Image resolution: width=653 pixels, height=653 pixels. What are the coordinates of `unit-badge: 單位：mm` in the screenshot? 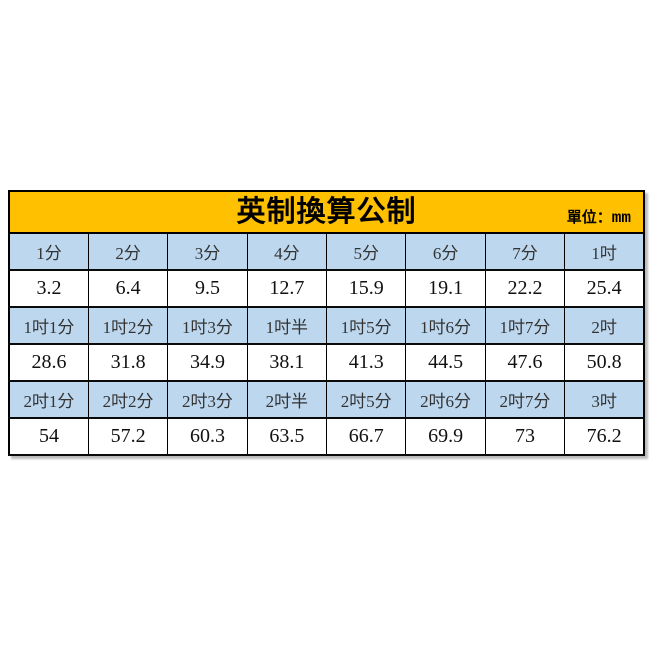 It's located at (599, 216).